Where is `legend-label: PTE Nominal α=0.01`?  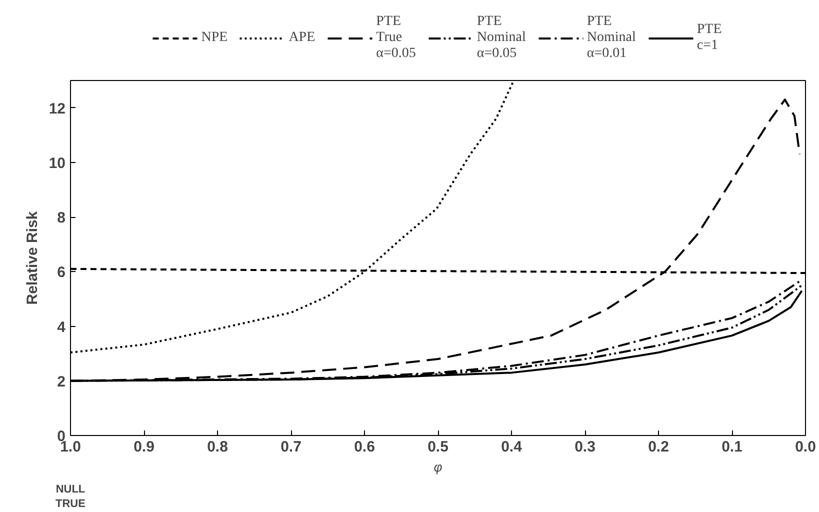 legend-label: PTE Nominal α=0.01 is located at coordinates (611, 37).